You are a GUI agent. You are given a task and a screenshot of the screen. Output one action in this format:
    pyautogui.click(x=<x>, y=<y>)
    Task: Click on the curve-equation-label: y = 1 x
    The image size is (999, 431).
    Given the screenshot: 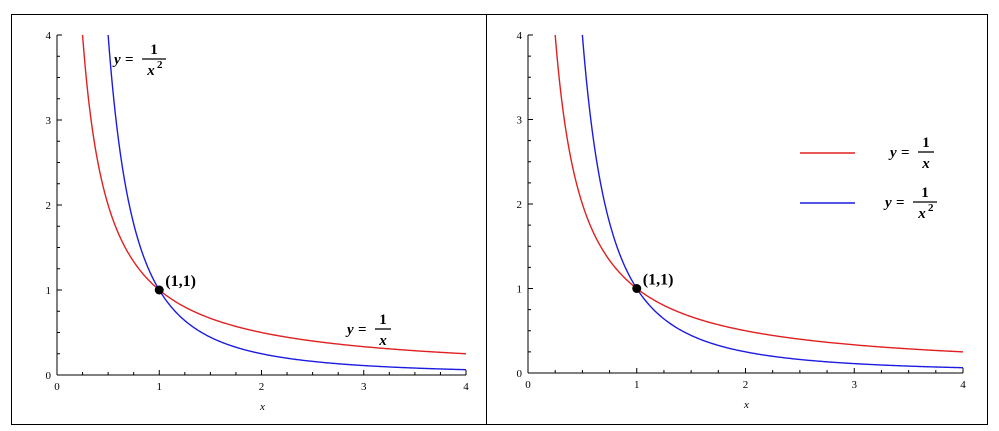 What is the action you would take?
    pyautogui.click(x=368, y=330)
    